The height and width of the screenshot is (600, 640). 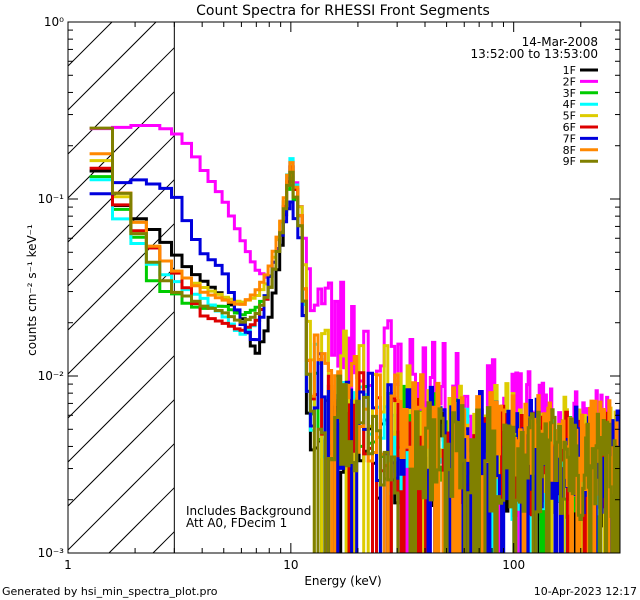 I want to click on annotation-attenuator: Att A0, FDecim 1, so click(x=236, y=523).